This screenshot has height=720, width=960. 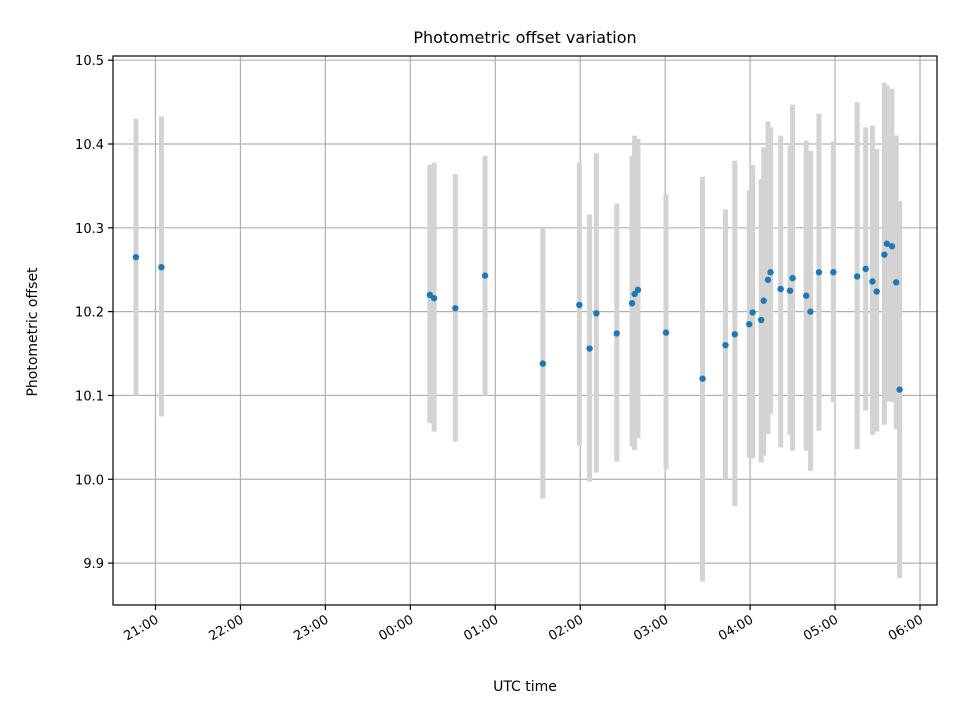 I want to click on chart-title: Photometric offset variation, so click(x=524, y=37).